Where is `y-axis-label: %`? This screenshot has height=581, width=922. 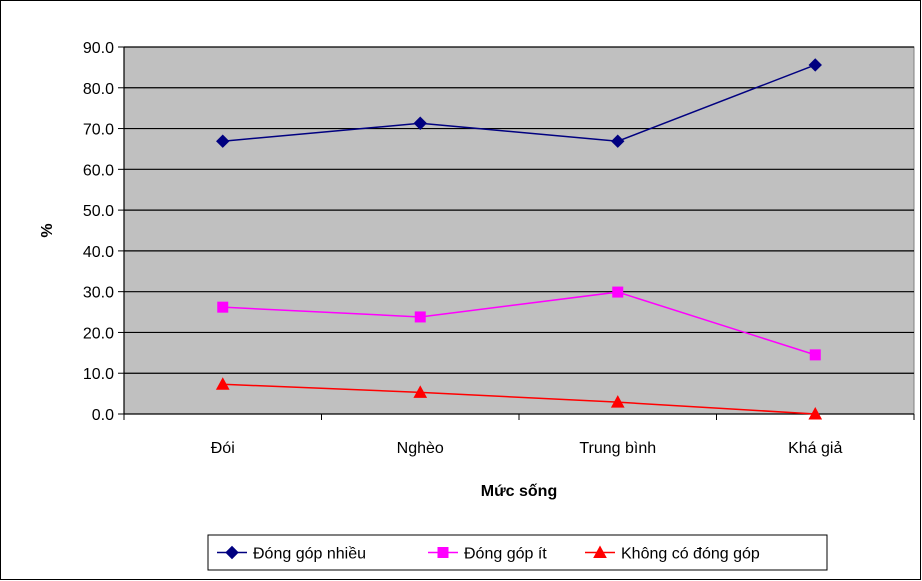
y-axis-label: % is located at coordinates (47, 230).